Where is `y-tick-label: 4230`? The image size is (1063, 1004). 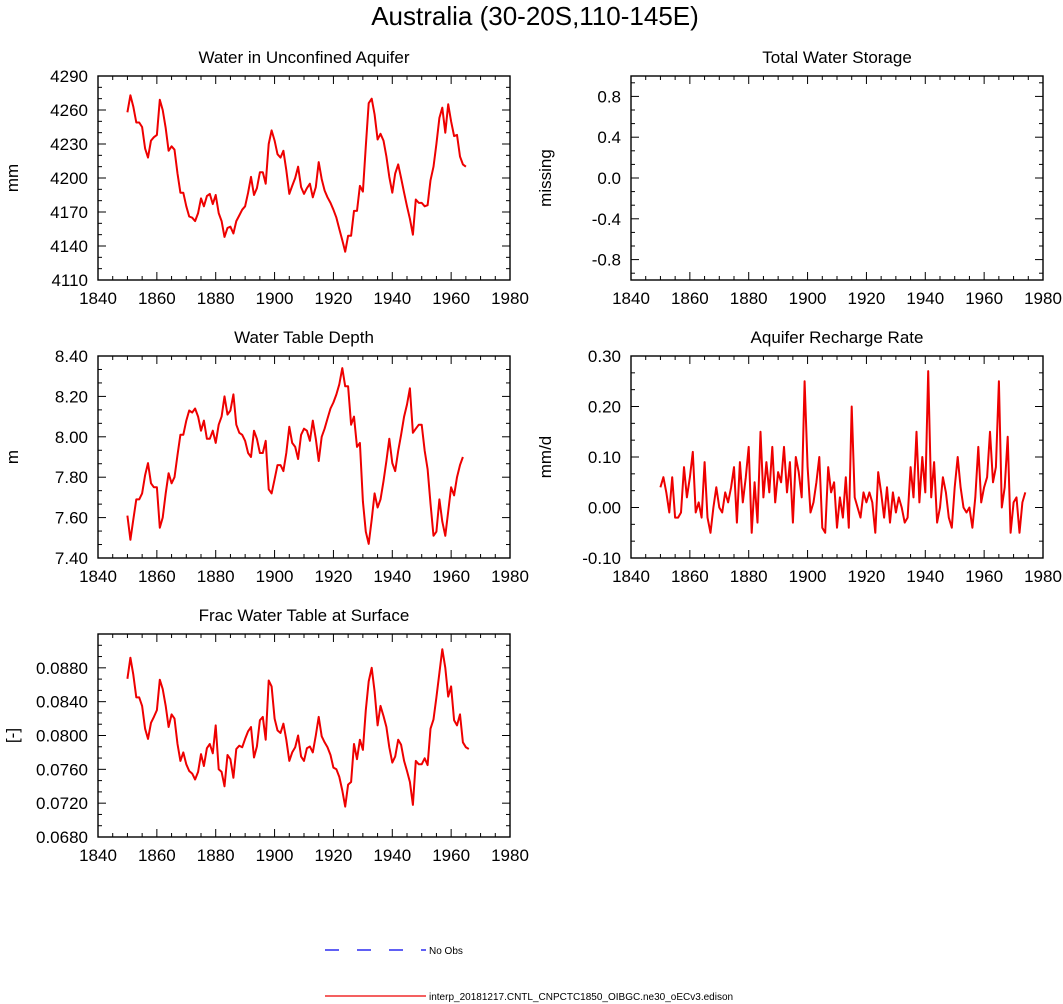 y-tick-label: 4230 is located at coordinates (69, 144).